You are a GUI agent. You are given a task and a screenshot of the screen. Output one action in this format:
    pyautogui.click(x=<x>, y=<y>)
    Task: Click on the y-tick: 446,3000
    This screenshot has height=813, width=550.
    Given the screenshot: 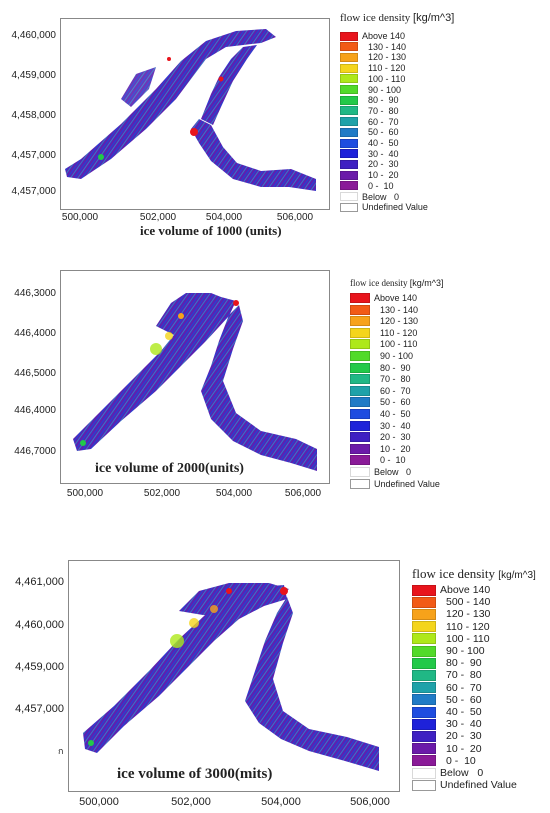 What is the action you would take?
    pyautogui.click(x=35, y=293)
    